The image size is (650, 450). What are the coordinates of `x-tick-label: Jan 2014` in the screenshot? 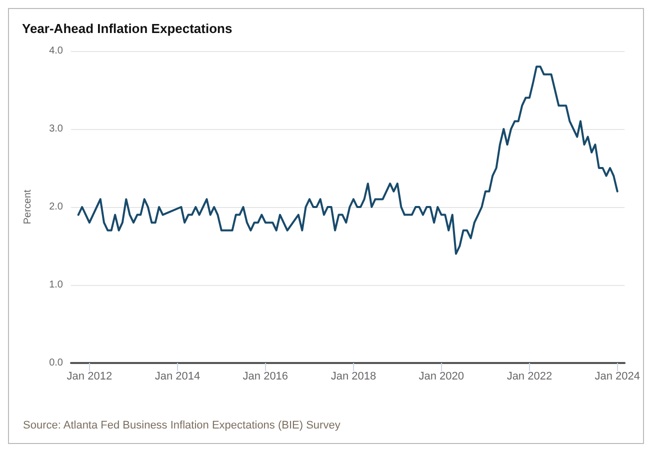 It's located at (177, 376).